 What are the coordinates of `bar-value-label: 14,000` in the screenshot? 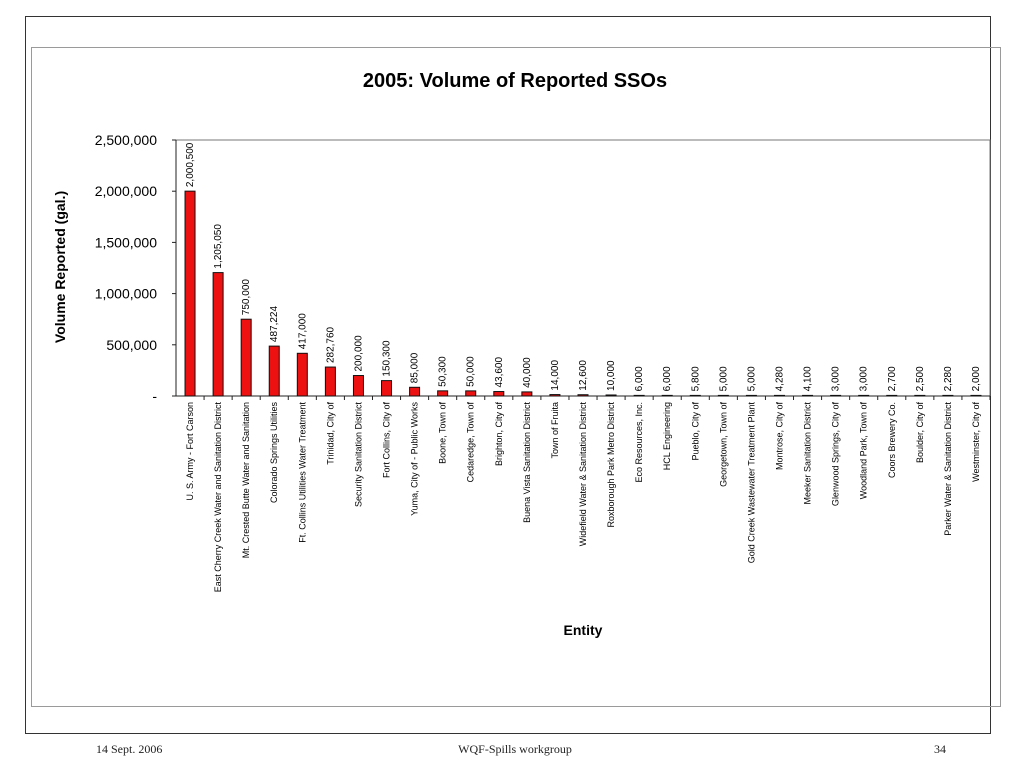 It's located at (555, 375).